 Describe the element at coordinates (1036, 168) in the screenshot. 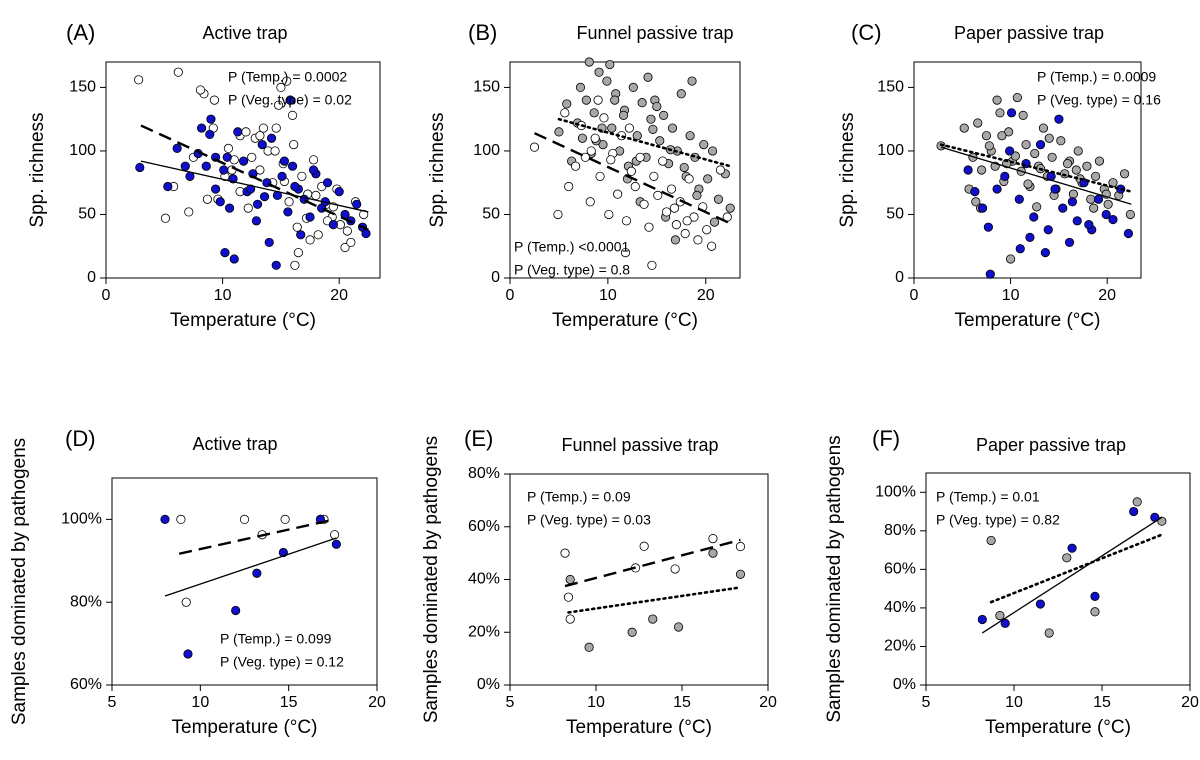

I see `regression-line-dot` at that location.